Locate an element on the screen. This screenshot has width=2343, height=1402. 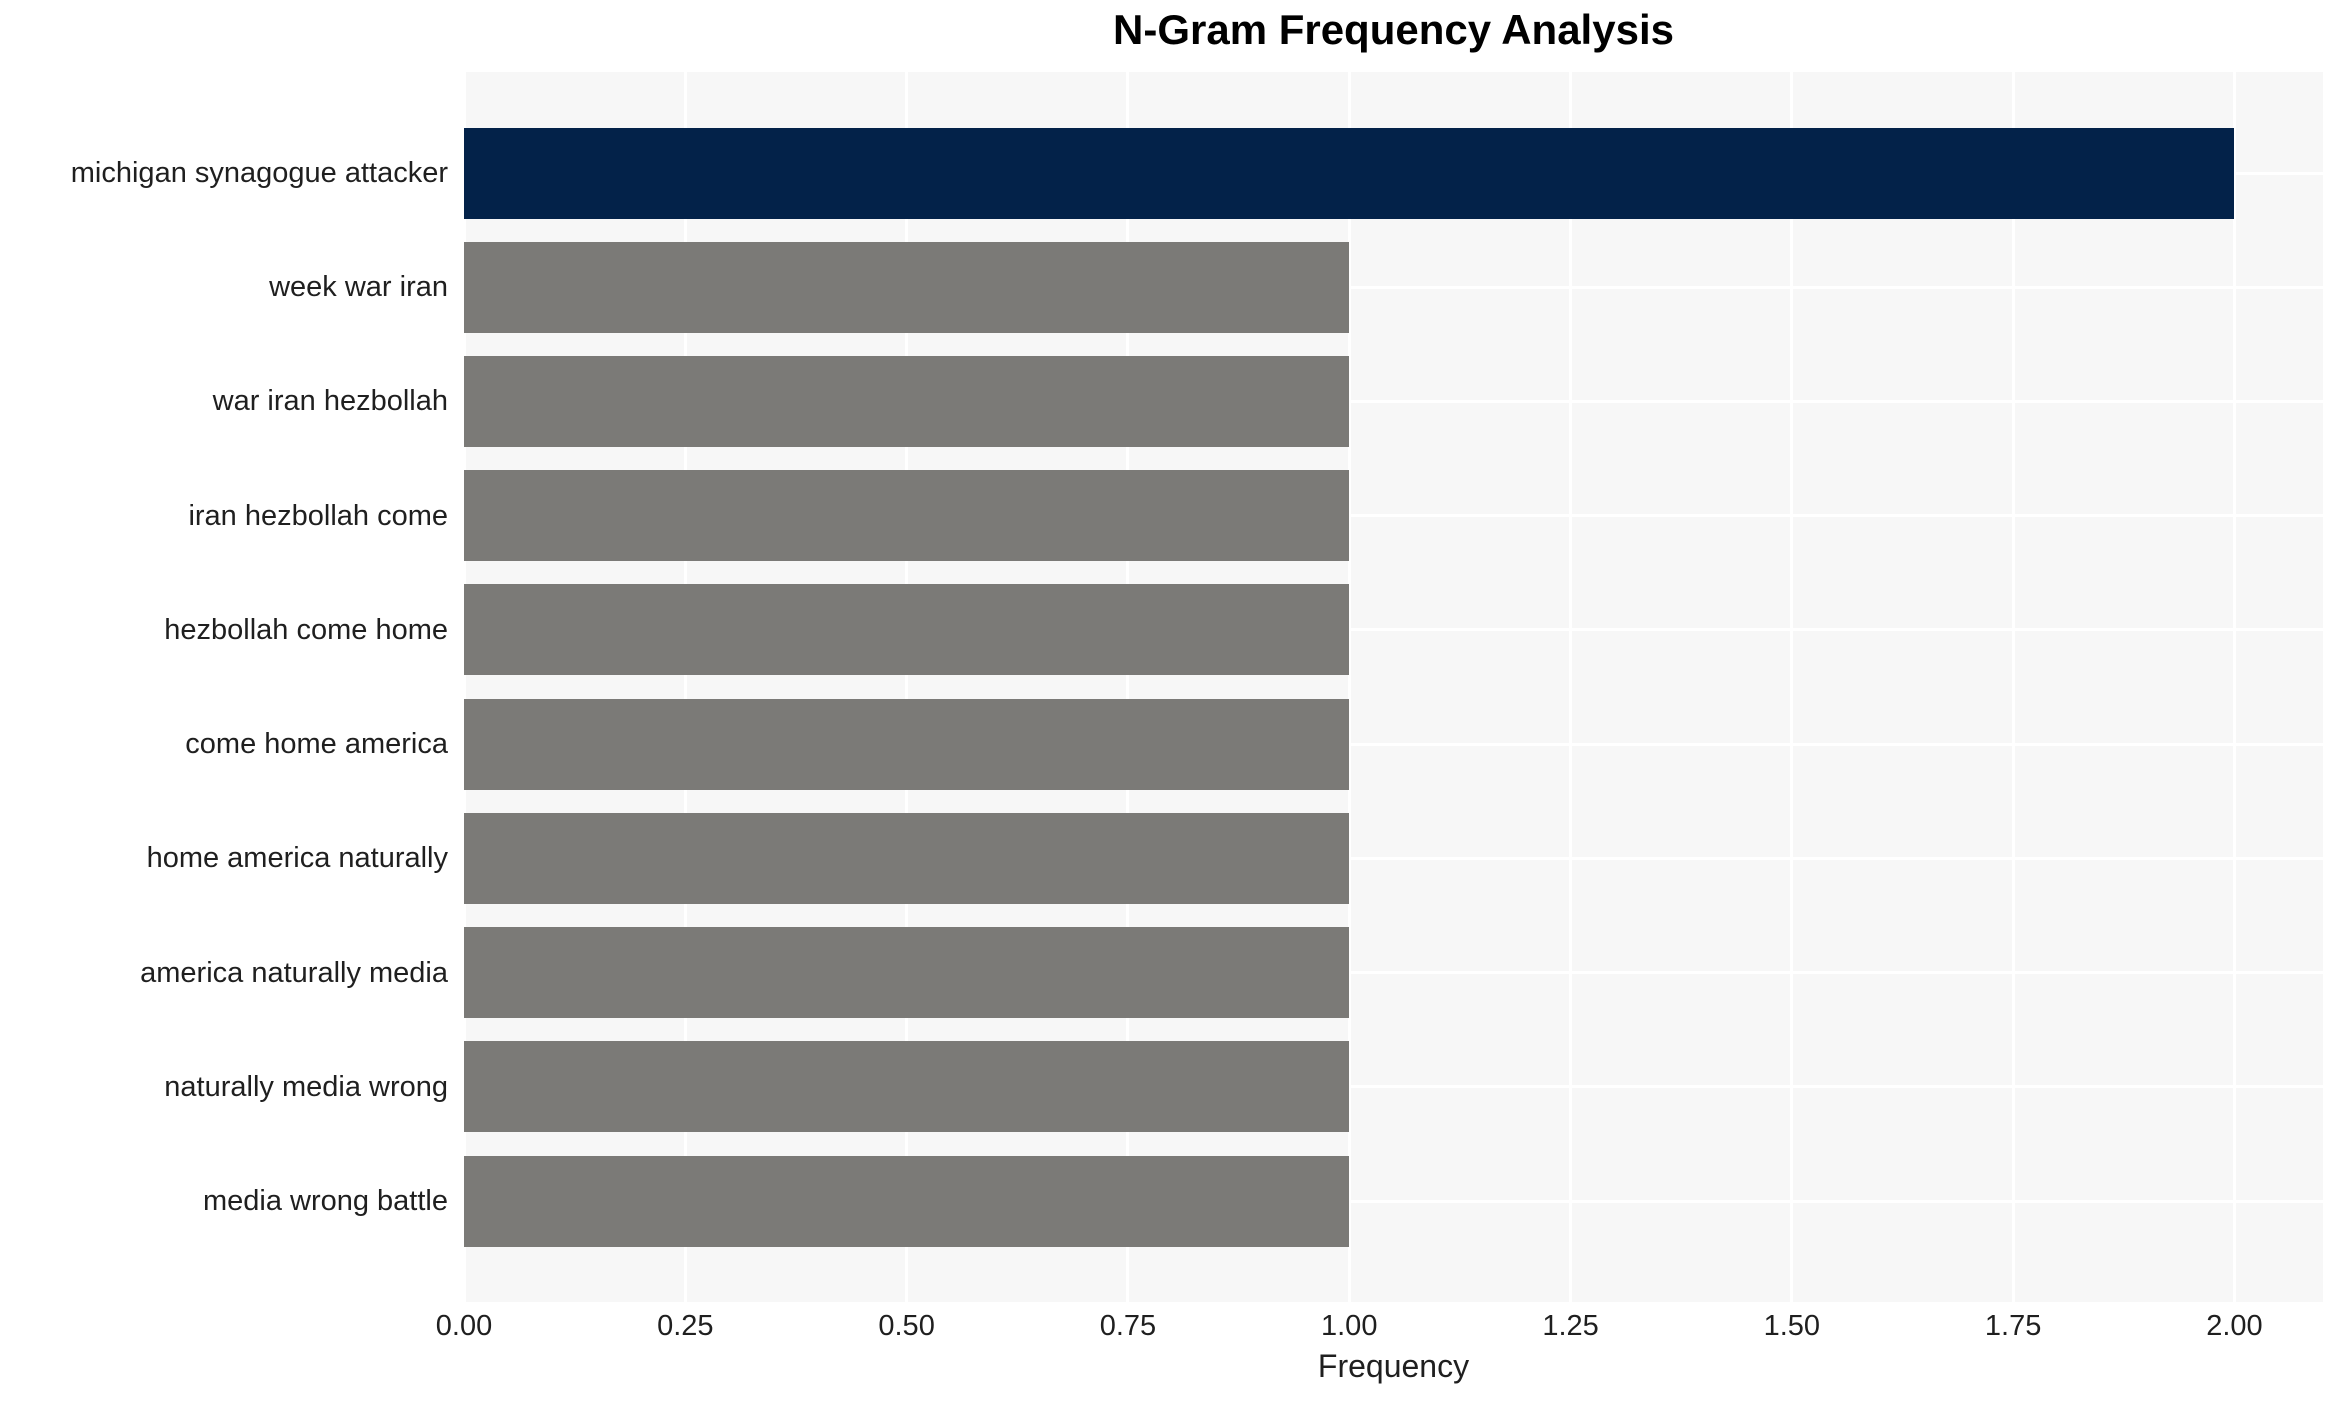
bar-america-naturally-media is located at coordinates (907, 973).